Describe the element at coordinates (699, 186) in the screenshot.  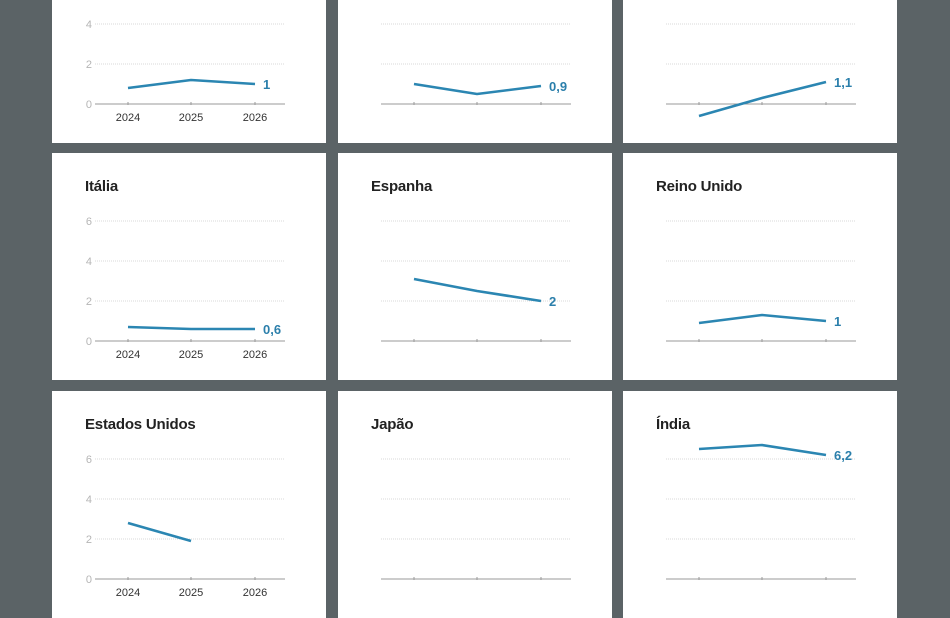
I see `chart-title: Reino Unido` at that location.